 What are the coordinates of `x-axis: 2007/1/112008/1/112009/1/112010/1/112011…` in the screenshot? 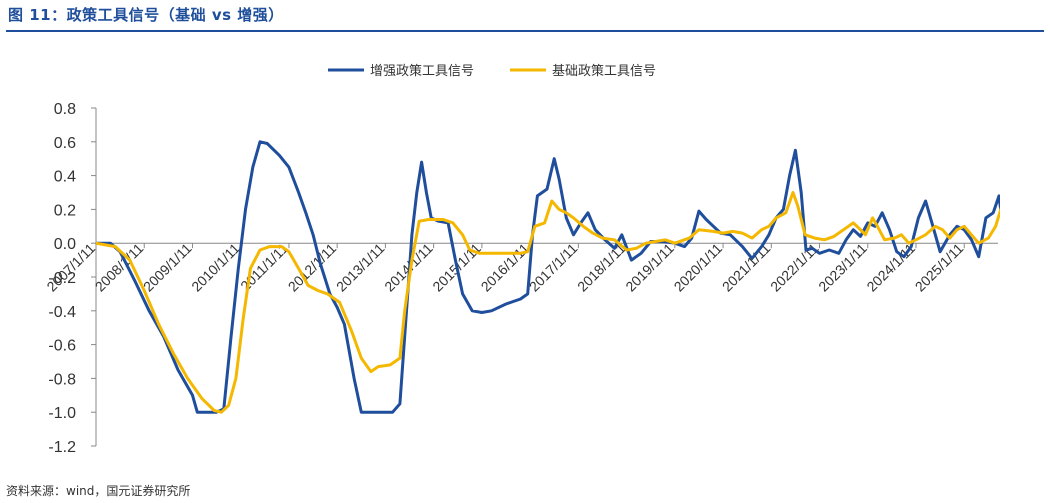 It's located at (520, 267).